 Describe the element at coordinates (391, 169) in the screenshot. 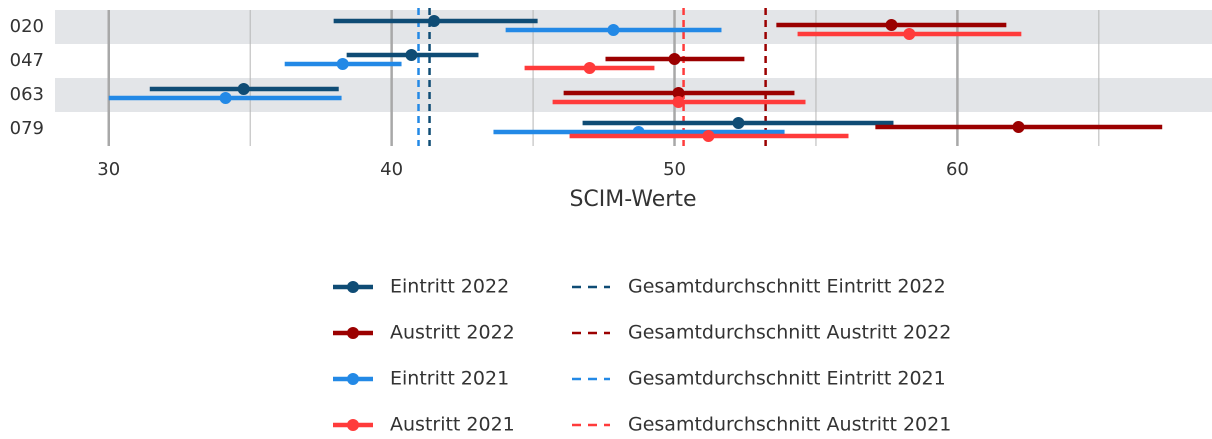

I see `x-tick-label: 40` at that location.